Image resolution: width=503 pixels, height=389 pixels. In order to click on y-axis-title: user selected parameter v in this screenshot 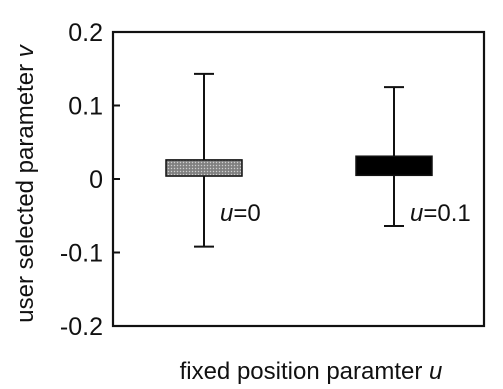, I will do `click(25, 182)`.